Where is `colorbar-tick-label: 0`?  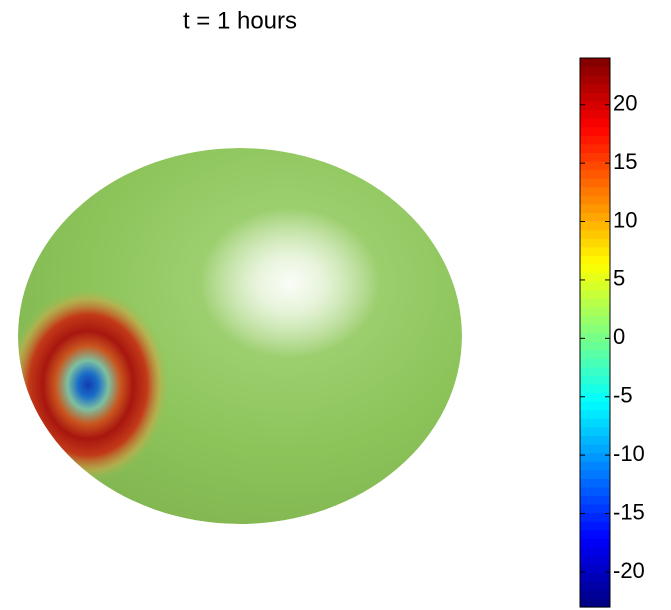
colorbar-tick-label: 0 is located at coordinates (619, 336).